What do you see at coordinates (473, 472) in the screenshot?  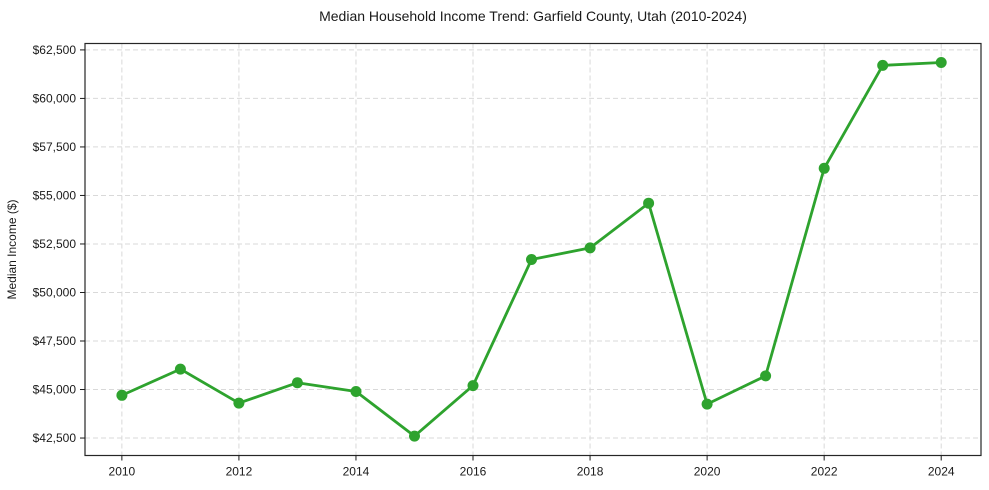 I see `x-tick-label: 2016` at bounding box center [473, 472].